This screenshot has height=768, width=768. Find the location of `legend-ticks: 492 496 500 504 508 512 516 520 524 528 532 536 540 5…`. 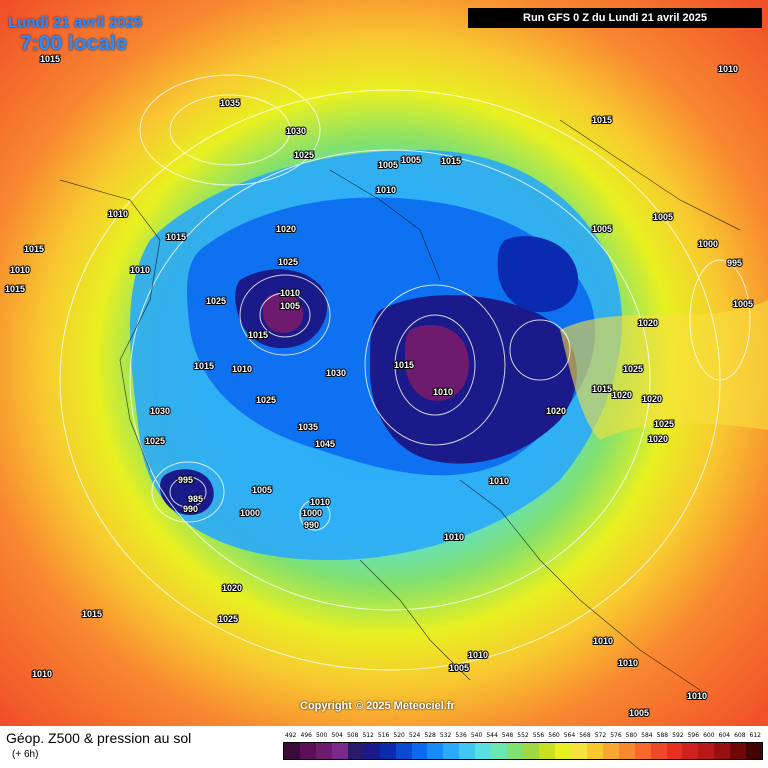

legend-ticks: 492 496 500 504 508 512 516 520 524 528 532 536 540 5… is located at coordinates (523, 737).